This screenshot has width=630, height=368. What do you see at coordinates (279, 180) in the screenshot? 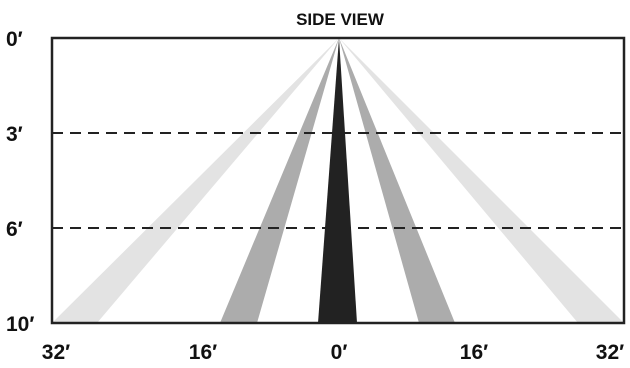
I see `middle-beam-left` at bounding box center [279, 180].